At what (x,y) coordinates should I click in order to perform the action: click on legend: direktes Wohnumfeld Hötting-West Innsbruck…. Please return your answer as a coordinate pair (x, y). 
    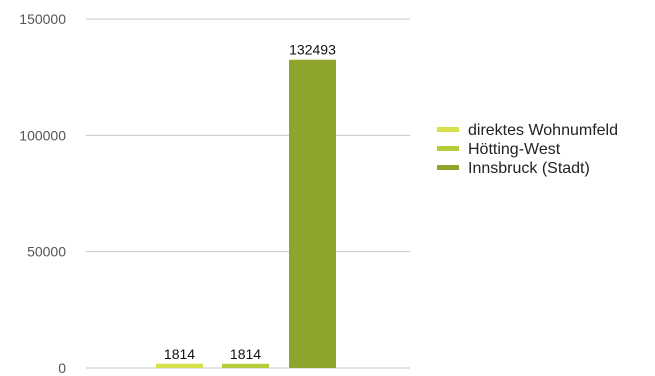
    Looking at the image, I should click on (527, 149).